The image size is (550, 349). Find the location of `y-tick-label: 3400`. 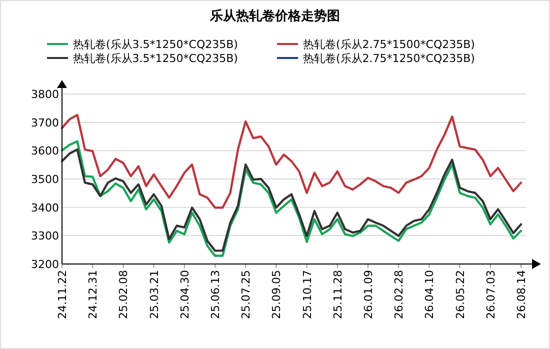

y-tick-label: 3400 is located at coordinates (45, 207).